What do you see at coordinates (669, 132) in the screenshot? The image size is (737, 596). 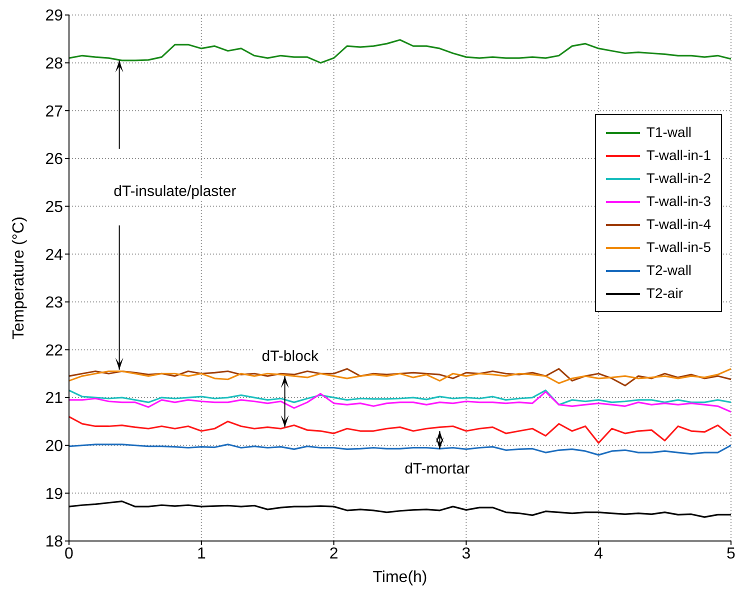 I see `legend-label: T1-wall` at bounding box center [669, 132].